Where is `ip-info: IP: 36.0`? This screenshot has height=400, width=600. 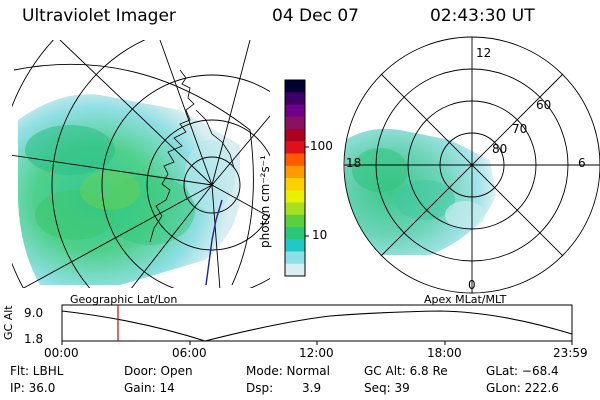
ip-info: IP: 36.0 is located at coordinates (33, 388).